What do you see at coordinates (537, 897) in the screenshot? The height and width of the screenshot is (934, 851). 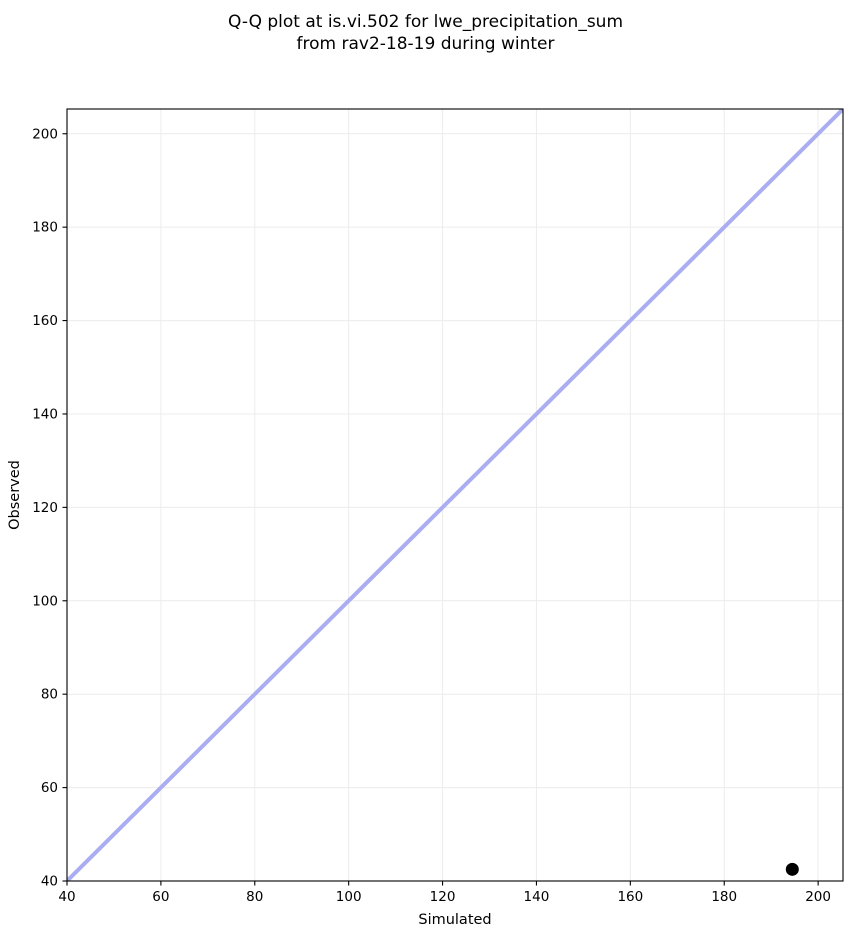 I see `x-tick-label: 140` at bounding box center [537, 897].